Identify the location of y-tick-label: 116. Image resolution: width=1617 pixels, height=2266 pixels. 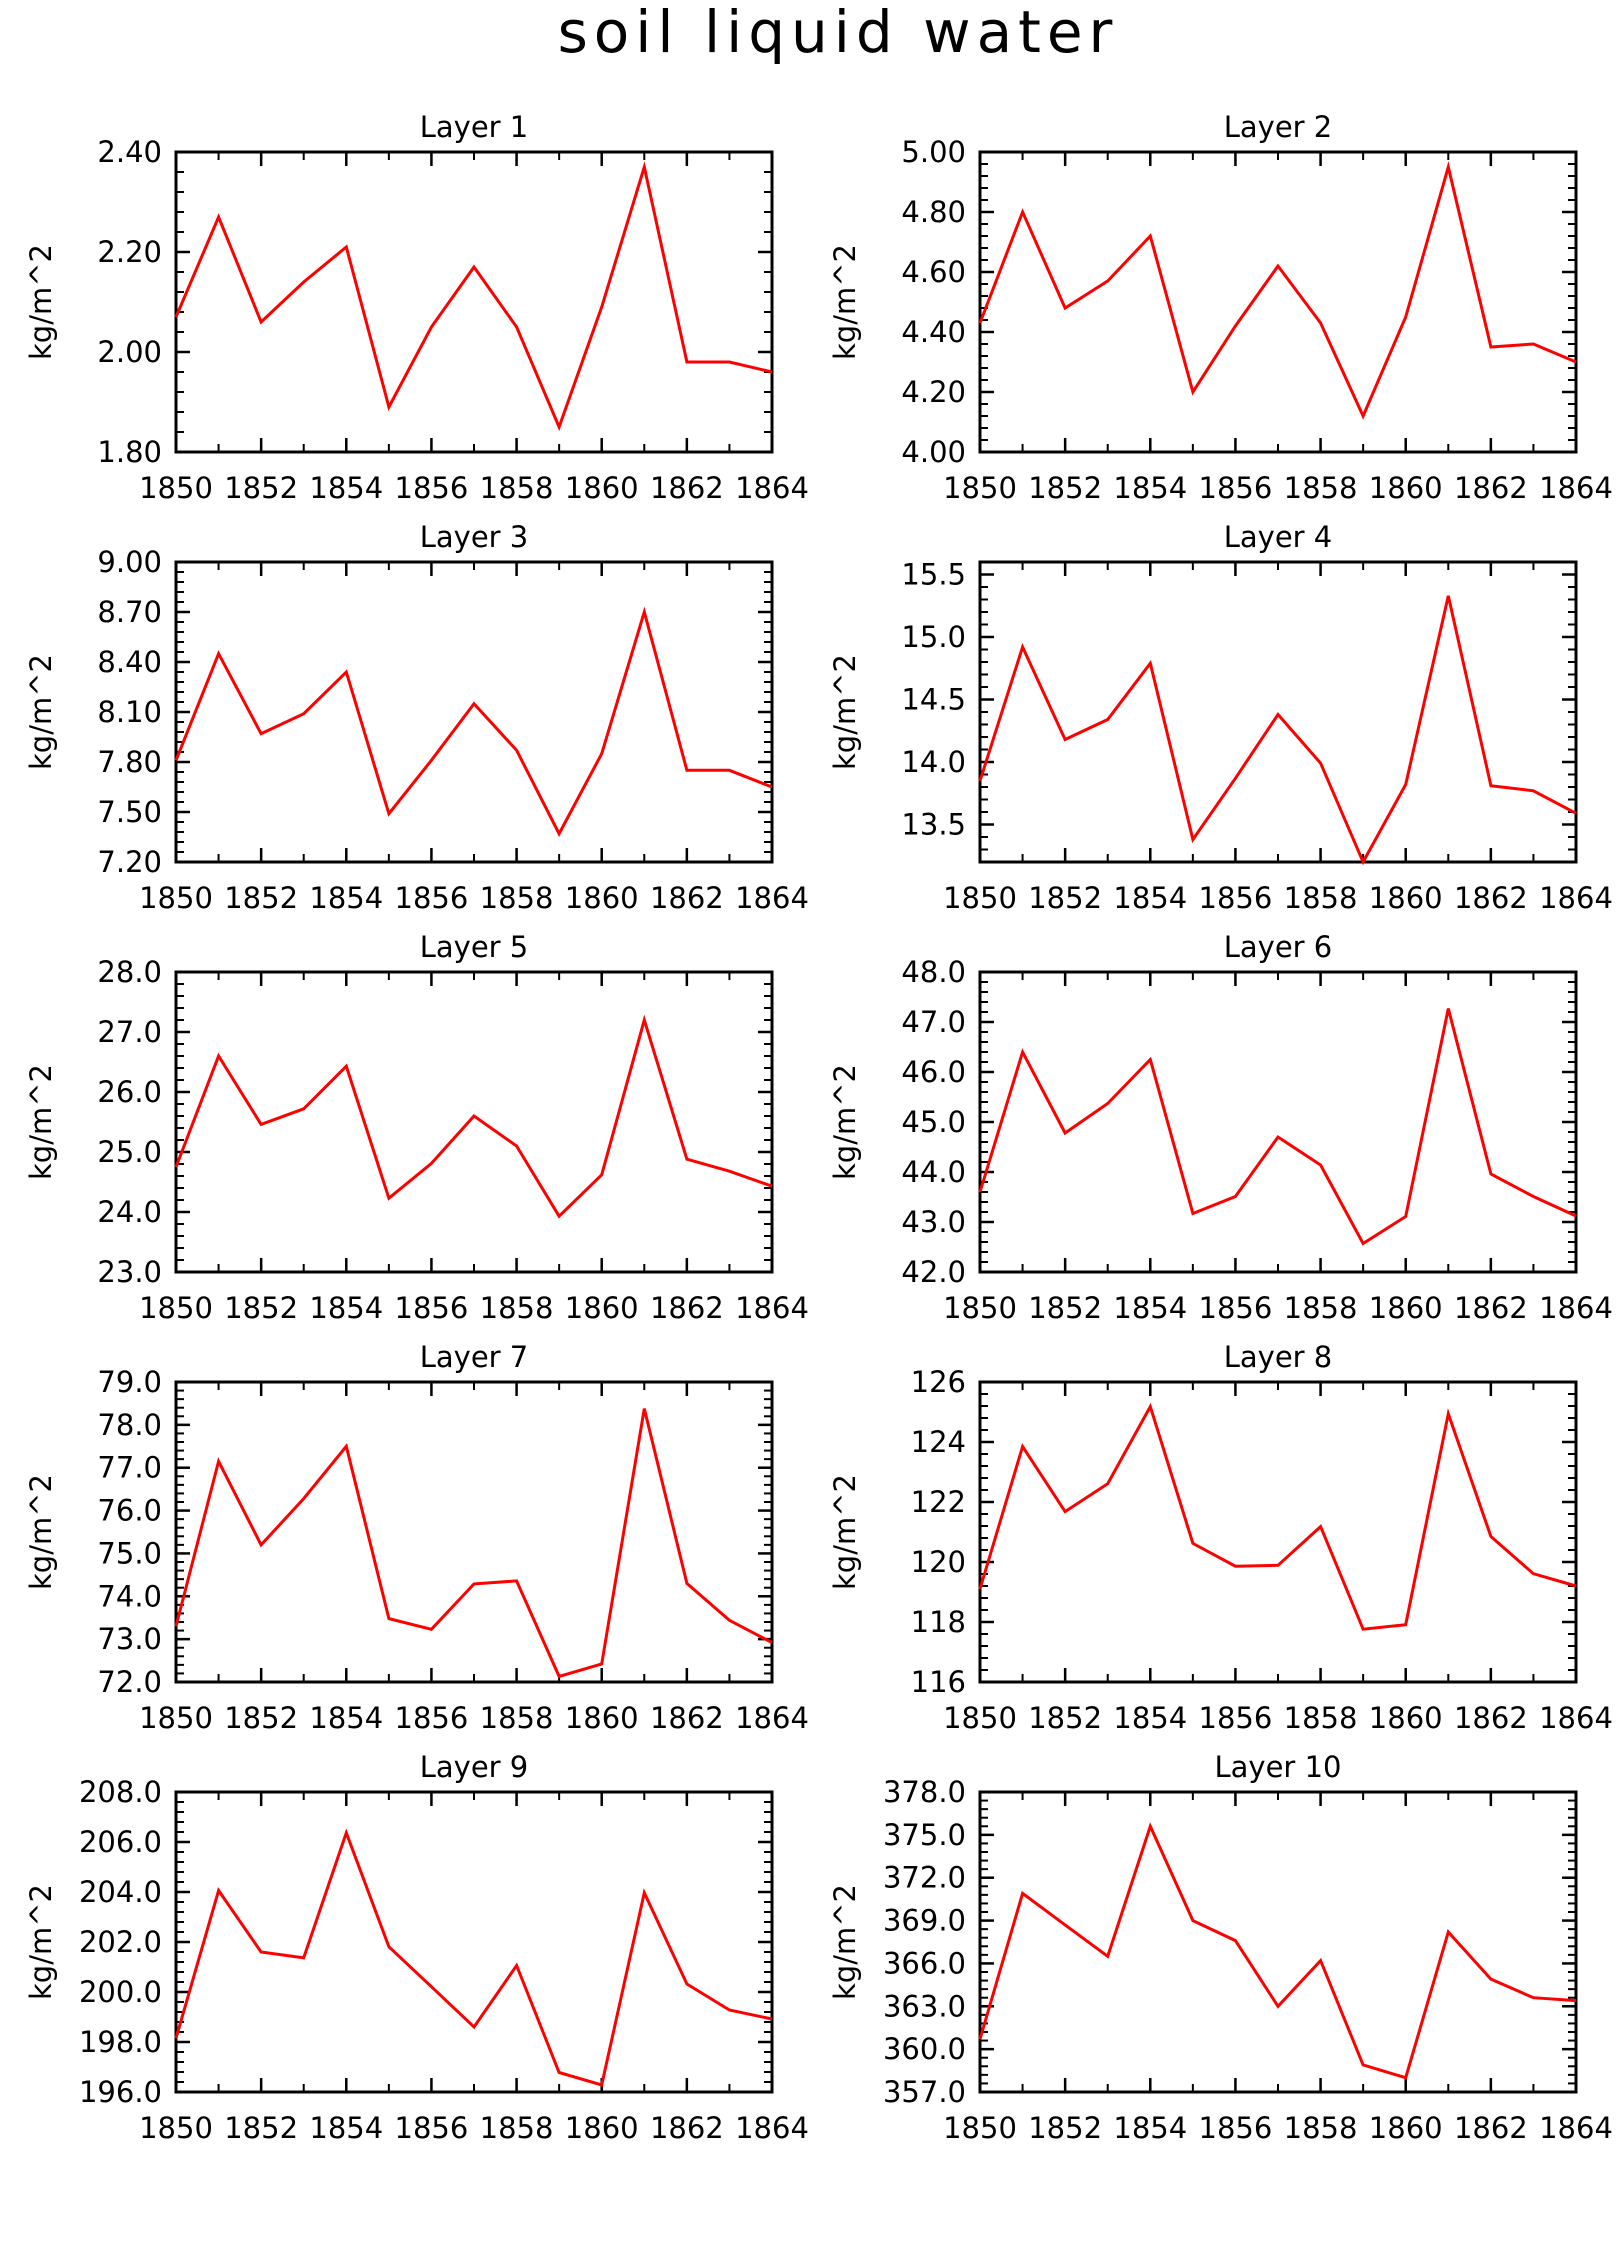
(938, 1682).